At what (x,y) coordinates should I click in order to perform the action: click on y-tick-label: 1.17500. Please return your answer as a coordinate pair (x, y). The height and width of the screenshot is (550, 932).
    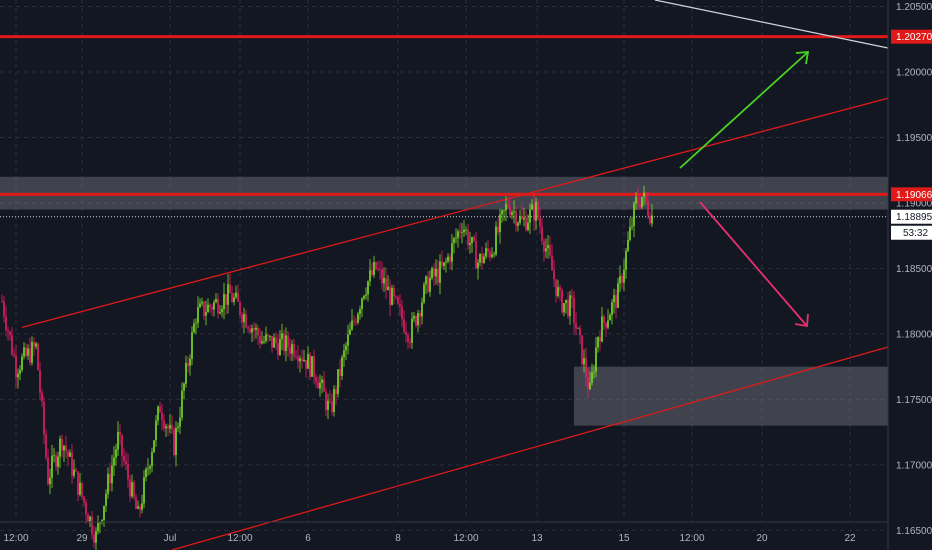
    Looking at the image, I should click on (914, 400).